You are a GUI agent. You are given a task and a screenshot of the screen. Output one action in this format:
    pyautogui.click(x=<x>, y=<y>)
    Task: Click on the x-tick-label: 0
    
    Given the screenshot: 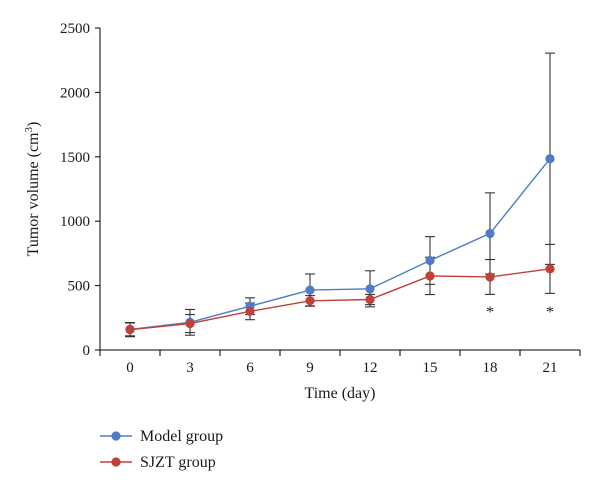 What is the action you would take?
    pyautogui.click(x=130, y=368)
    